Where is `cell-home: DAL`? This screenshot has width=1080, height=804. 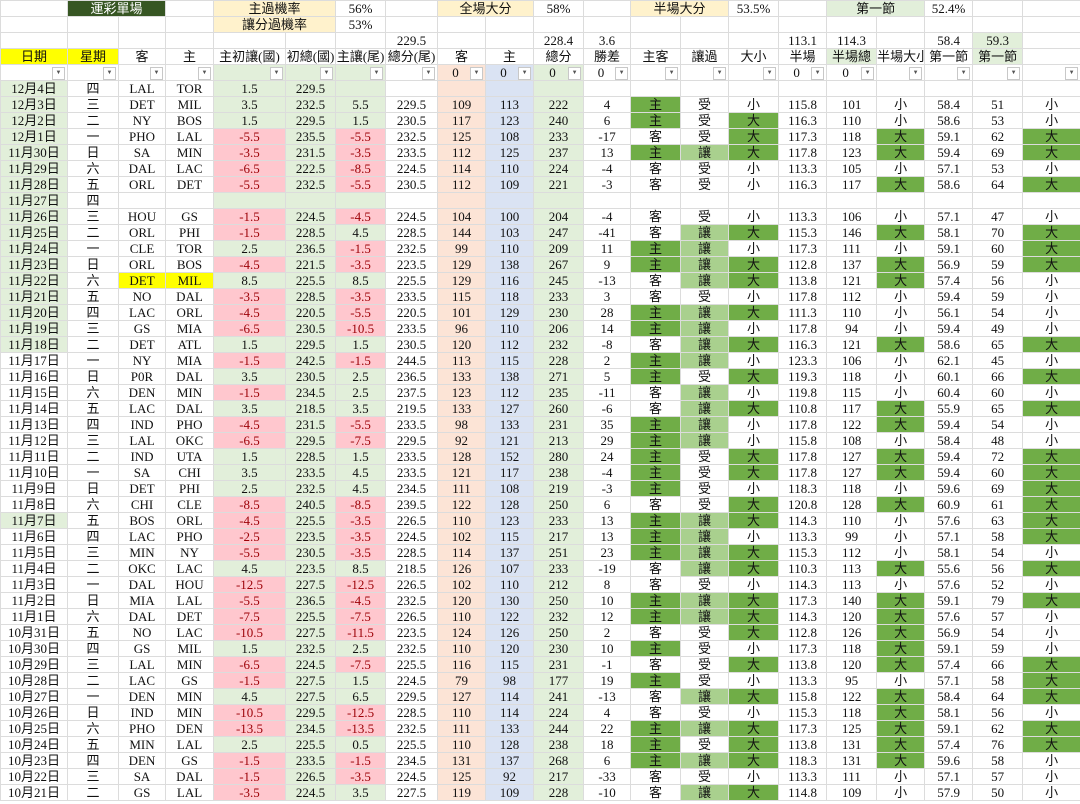 cell-home: DAL is located at coordinates (190, 376).